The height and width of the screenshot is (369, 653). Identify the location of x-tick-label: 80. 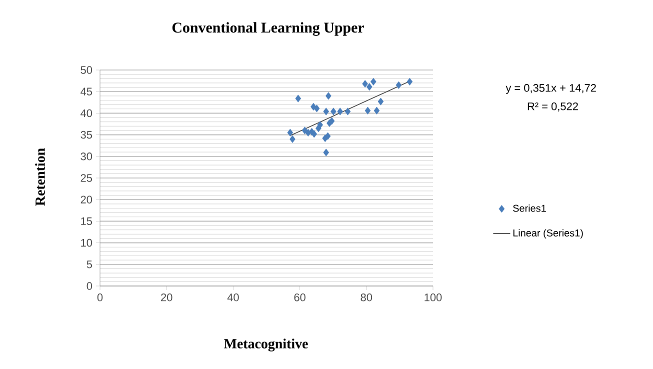
(366, 298).